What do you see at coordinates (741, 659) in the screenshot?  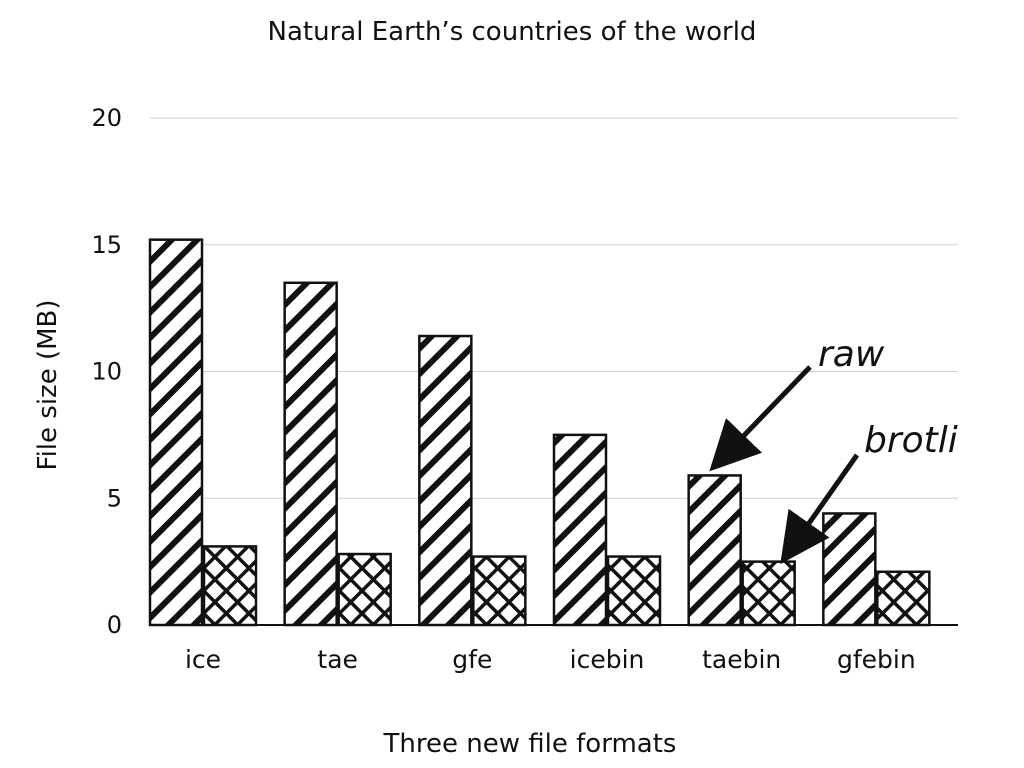 I see `x-tick-label: taebin` at bounding box center [741, 659].